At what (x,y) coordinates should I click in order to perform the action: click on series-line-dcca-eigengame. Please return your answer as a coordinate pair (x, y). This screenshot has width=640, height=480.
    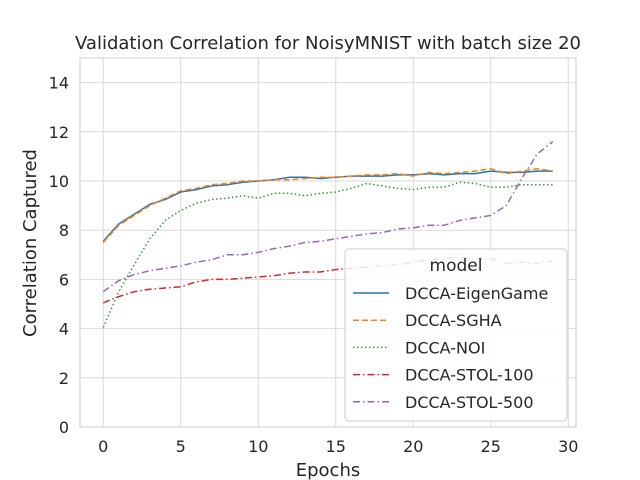
    Looking at the image, I should click on (327, 206).